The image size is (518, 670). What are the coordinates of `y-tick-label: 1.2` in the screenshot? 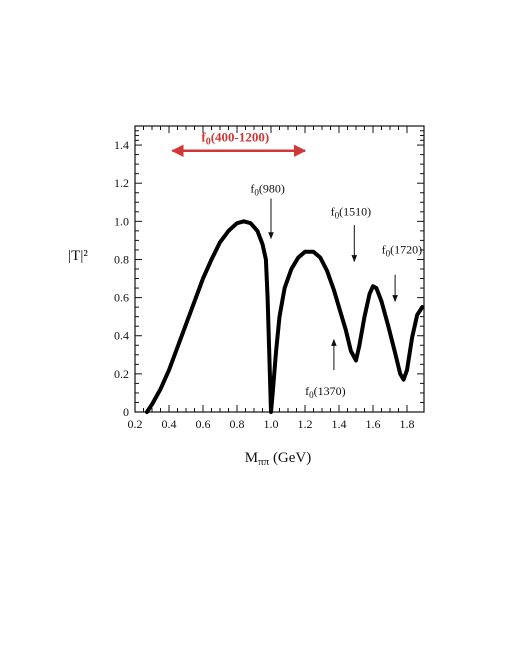 It's located at (121, 183).